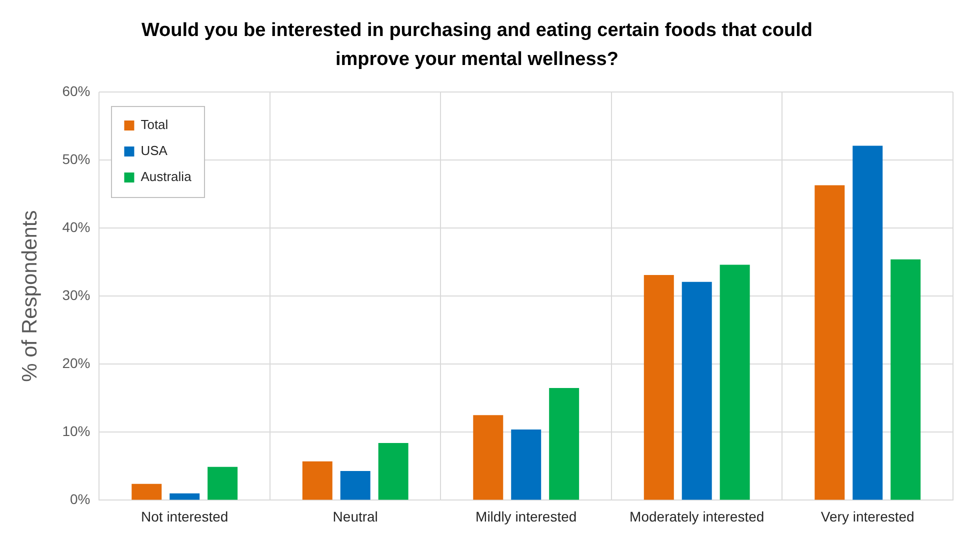  What do you see at coordinates (76, 431) in the screenshot?
I see `y-tick-label: 10%` at bounding box center [76, 431].